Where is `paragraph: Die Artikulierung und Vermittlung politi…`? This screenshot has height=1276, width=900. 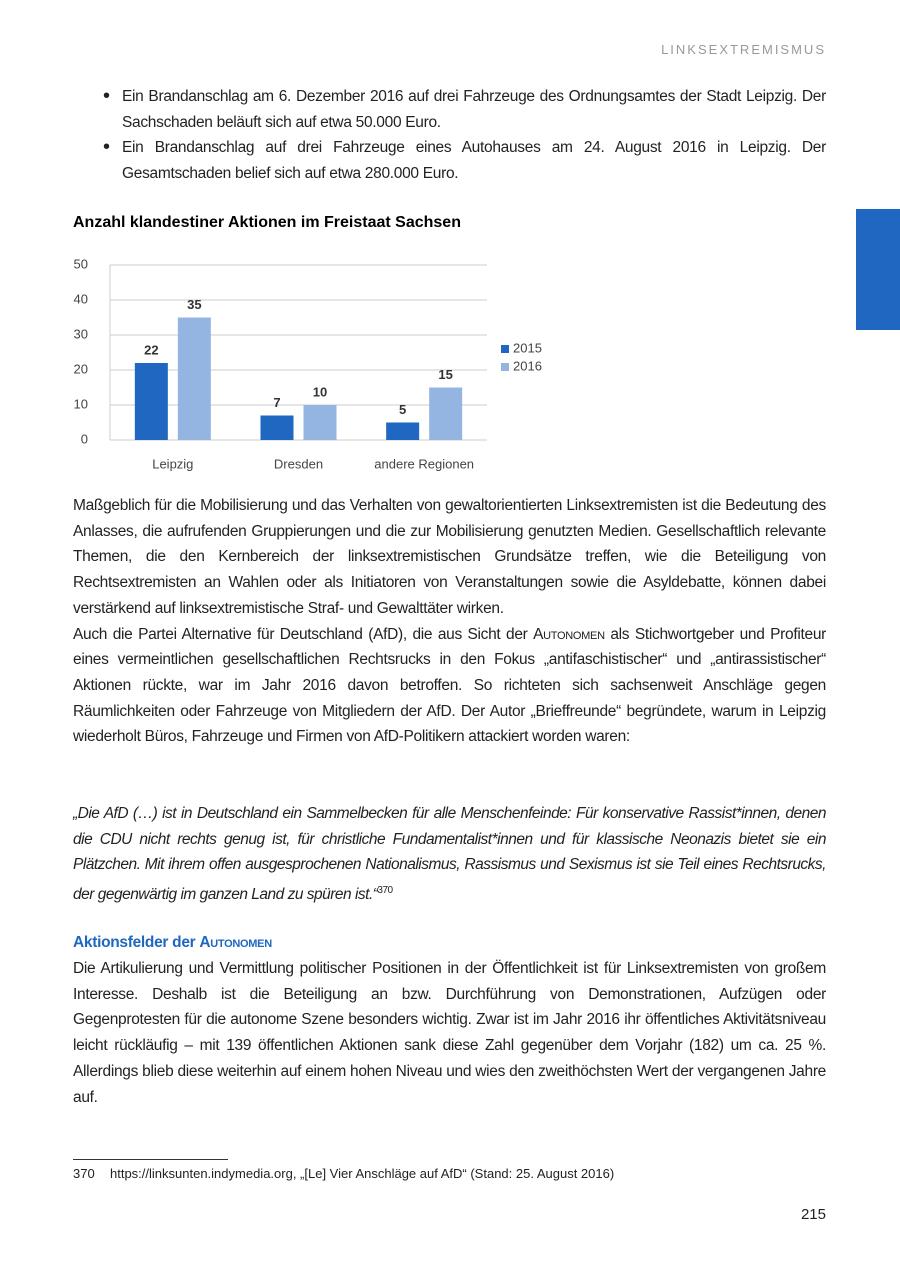
paragraph: Die Artikulierung und Vermittlung politi… is located at coordinates (449, 1033).